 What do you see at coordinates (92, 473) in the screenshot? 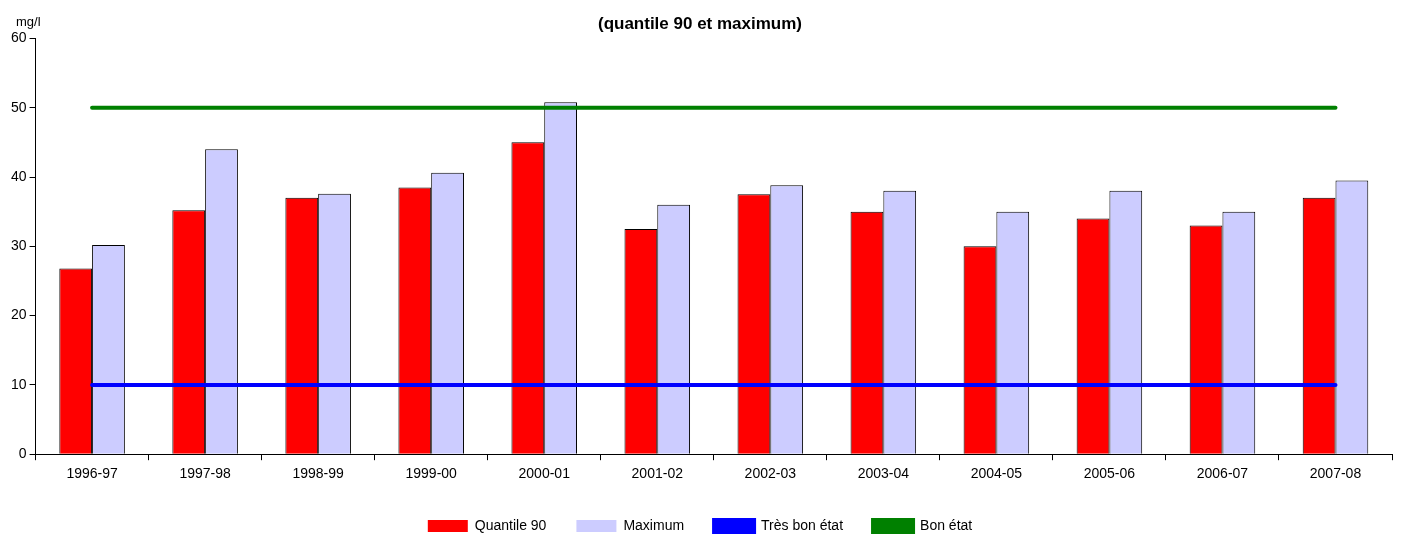
I see `x-tick-label: 1996-97` at bounding box center [92, 473].